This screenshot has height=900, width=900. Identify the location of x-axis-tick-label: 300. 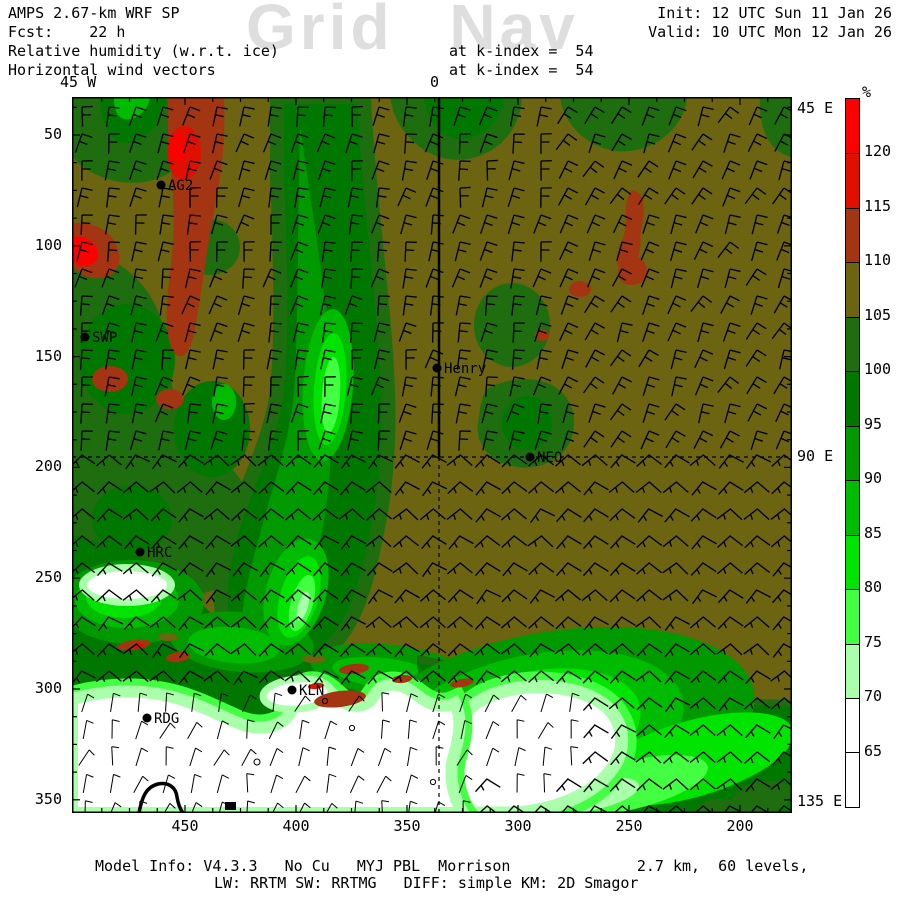
(518, 826).